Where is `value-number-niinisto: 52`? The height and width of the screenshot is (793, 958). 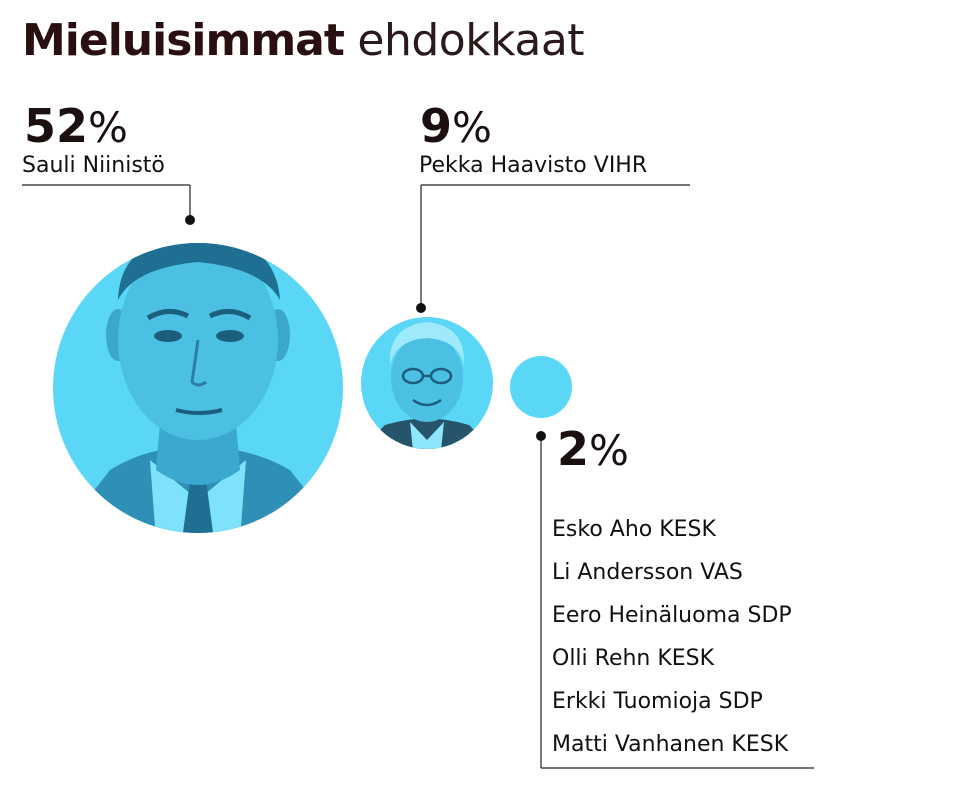 value-number-niinisto: 52 is located at coordinates (56, 126).